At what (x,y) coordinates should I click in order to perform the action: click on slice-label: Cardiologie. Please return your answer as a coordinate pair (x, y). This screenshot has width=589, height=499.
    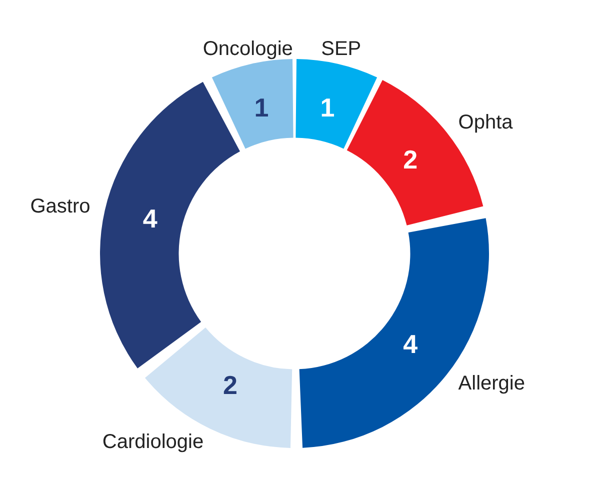
    Looking at the image, I should click on (153, 441).